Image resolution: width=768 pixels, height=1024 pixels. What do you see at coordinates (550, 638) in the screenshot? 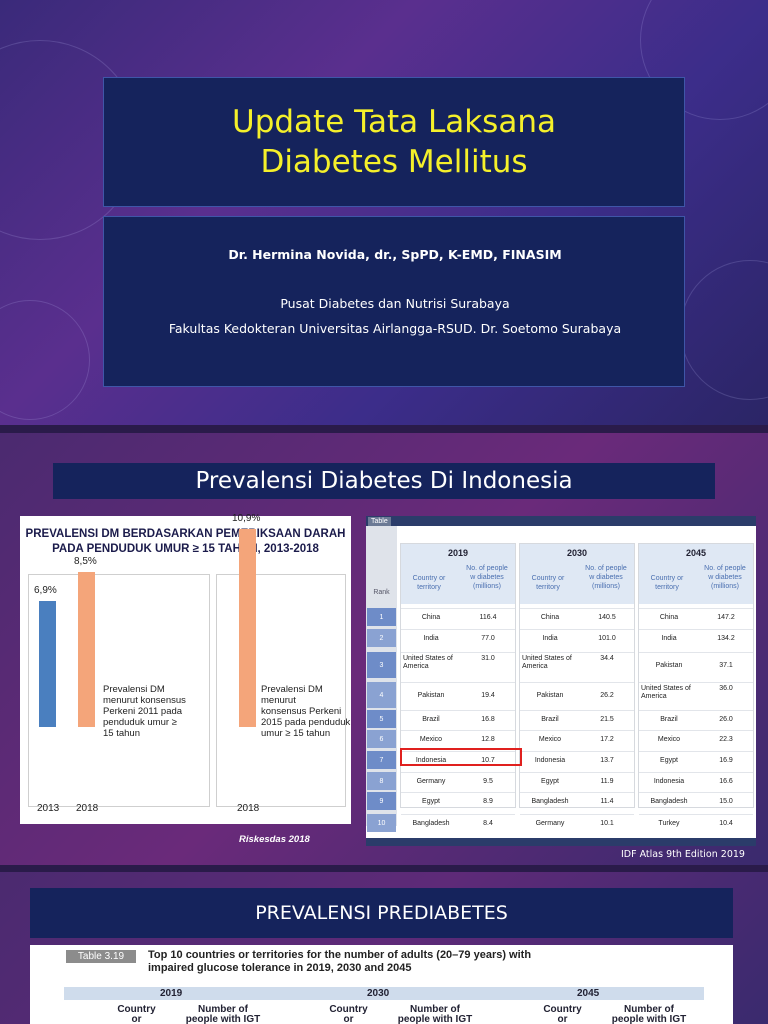
I see `country-cell: India` at bounding box center [550, 638].